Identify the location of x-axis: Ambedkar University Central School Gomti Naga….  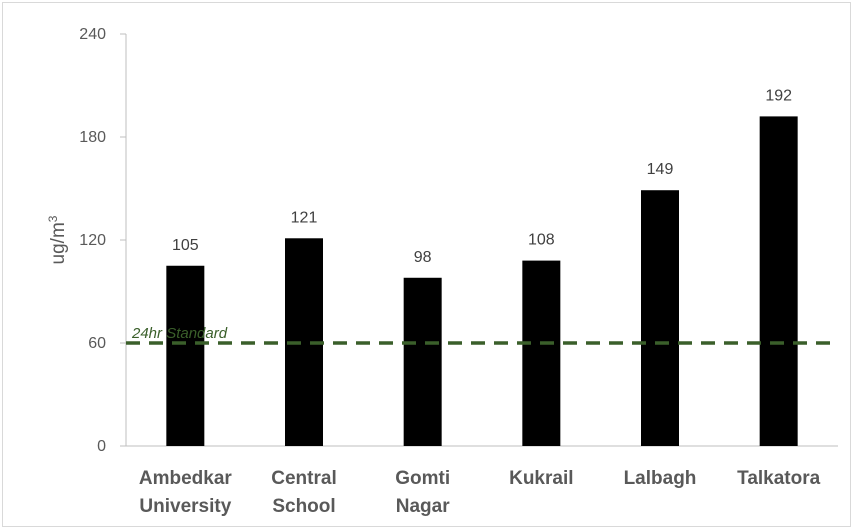
(482, 481).